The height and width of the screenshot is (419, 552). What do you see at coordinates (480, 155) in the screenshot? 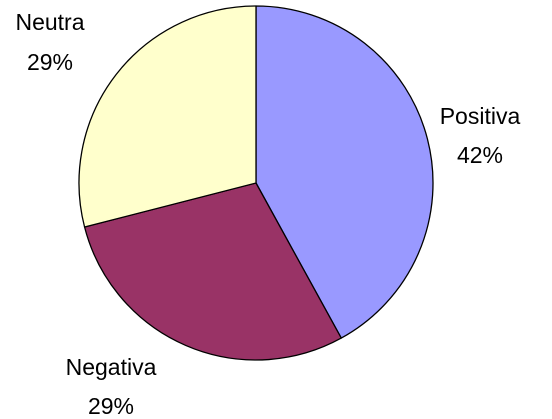
I see `slice-percent-positiva: 42%` at bounding box center [480, 155].